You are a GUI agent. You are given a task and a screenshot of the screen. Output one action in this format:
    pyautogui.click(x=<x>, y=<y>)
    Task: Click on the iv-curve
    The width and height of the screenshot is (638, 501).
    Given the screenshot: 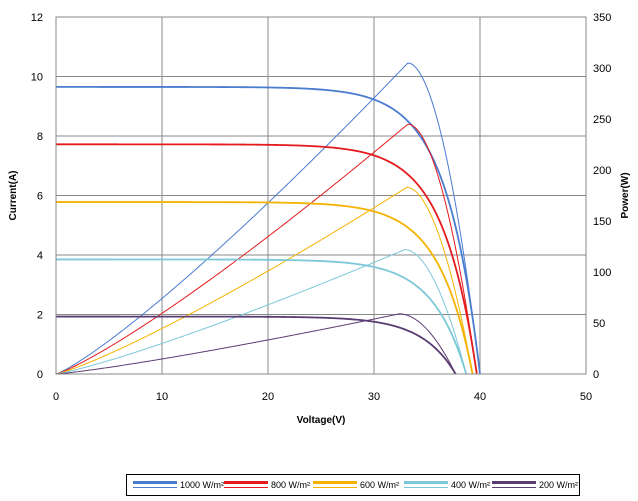 What is the action you would take?
    pyautogui.click(x=256, y=345)
    